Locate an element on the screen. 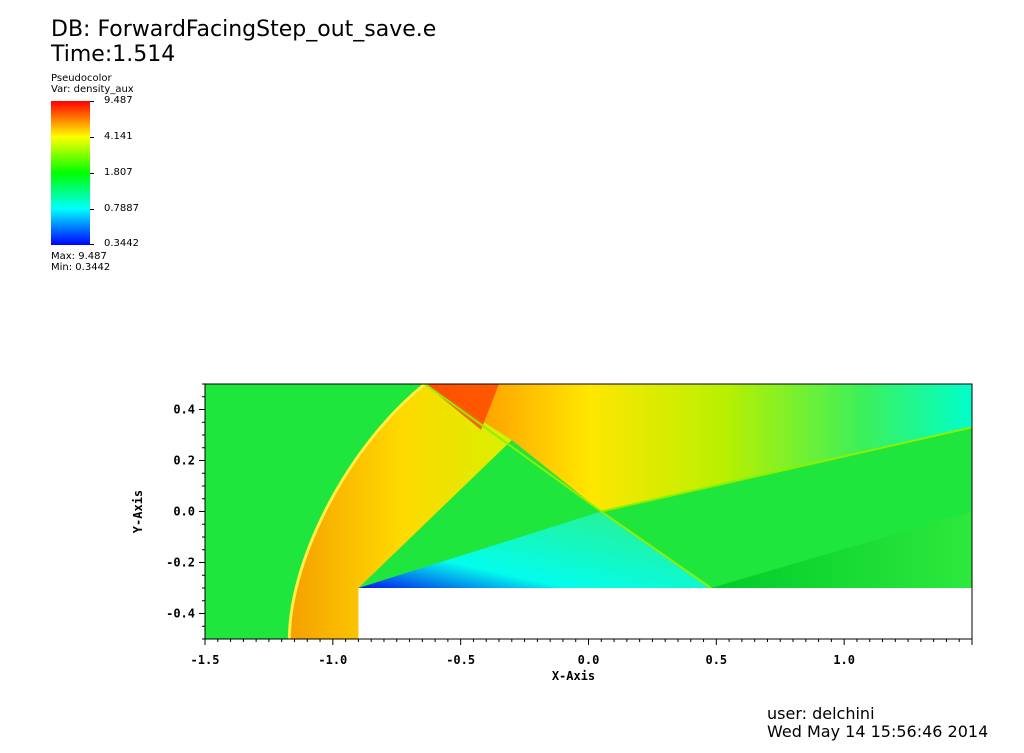 This screenshot has height=753, width=1024. y-tick-label: -0.2 is located at coordinates (180, 563).